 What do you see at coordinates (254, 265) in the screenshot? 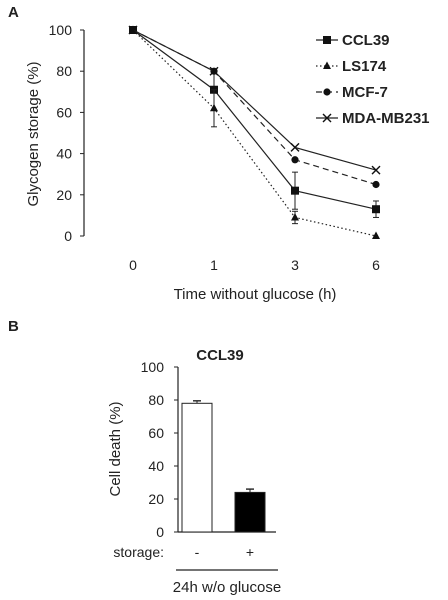
I see `chart-a-x-ticks: 0 1 3 6` at bounding box center [254, 265].